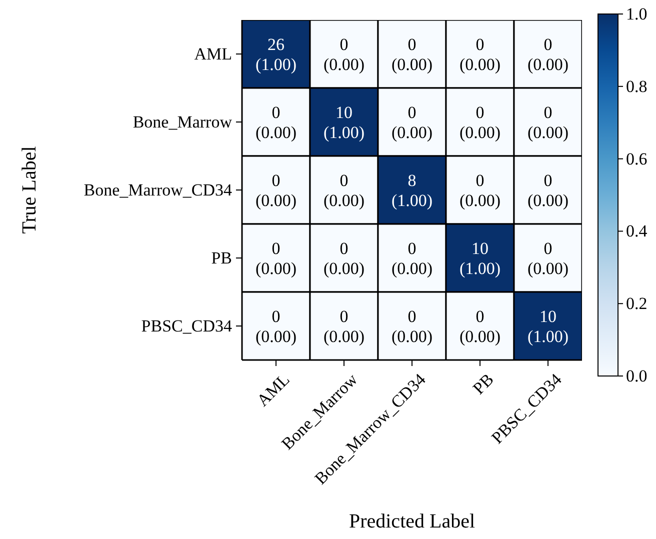  Describe the element at coordinates (637, 304) in the screenshot. I see `color-bar-label: 0.2` at that location.